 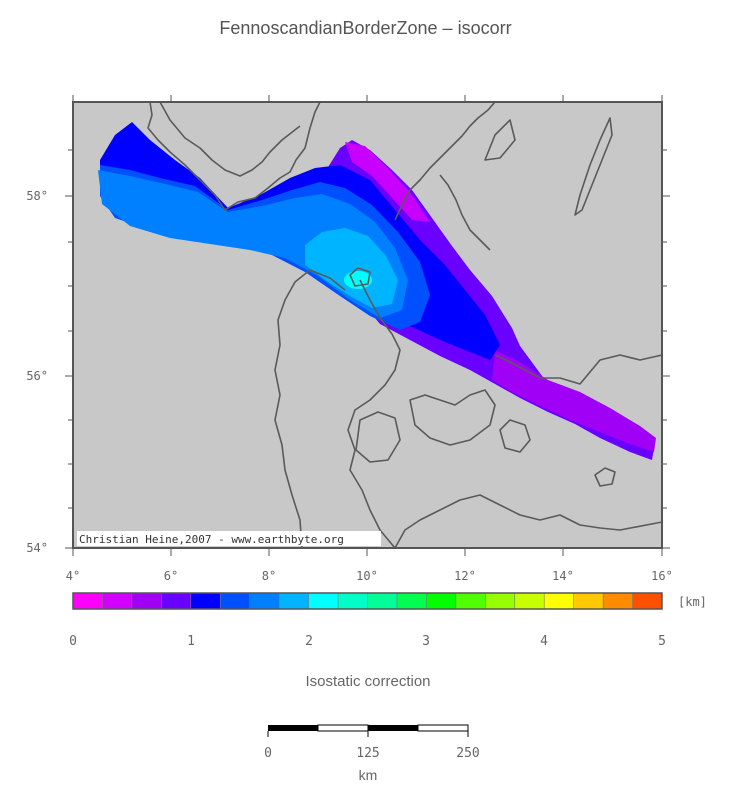 What do you see at coordinates (574, 401) in the screenshot?
I see `field-violet-tail` at bounding box center [574, 401].